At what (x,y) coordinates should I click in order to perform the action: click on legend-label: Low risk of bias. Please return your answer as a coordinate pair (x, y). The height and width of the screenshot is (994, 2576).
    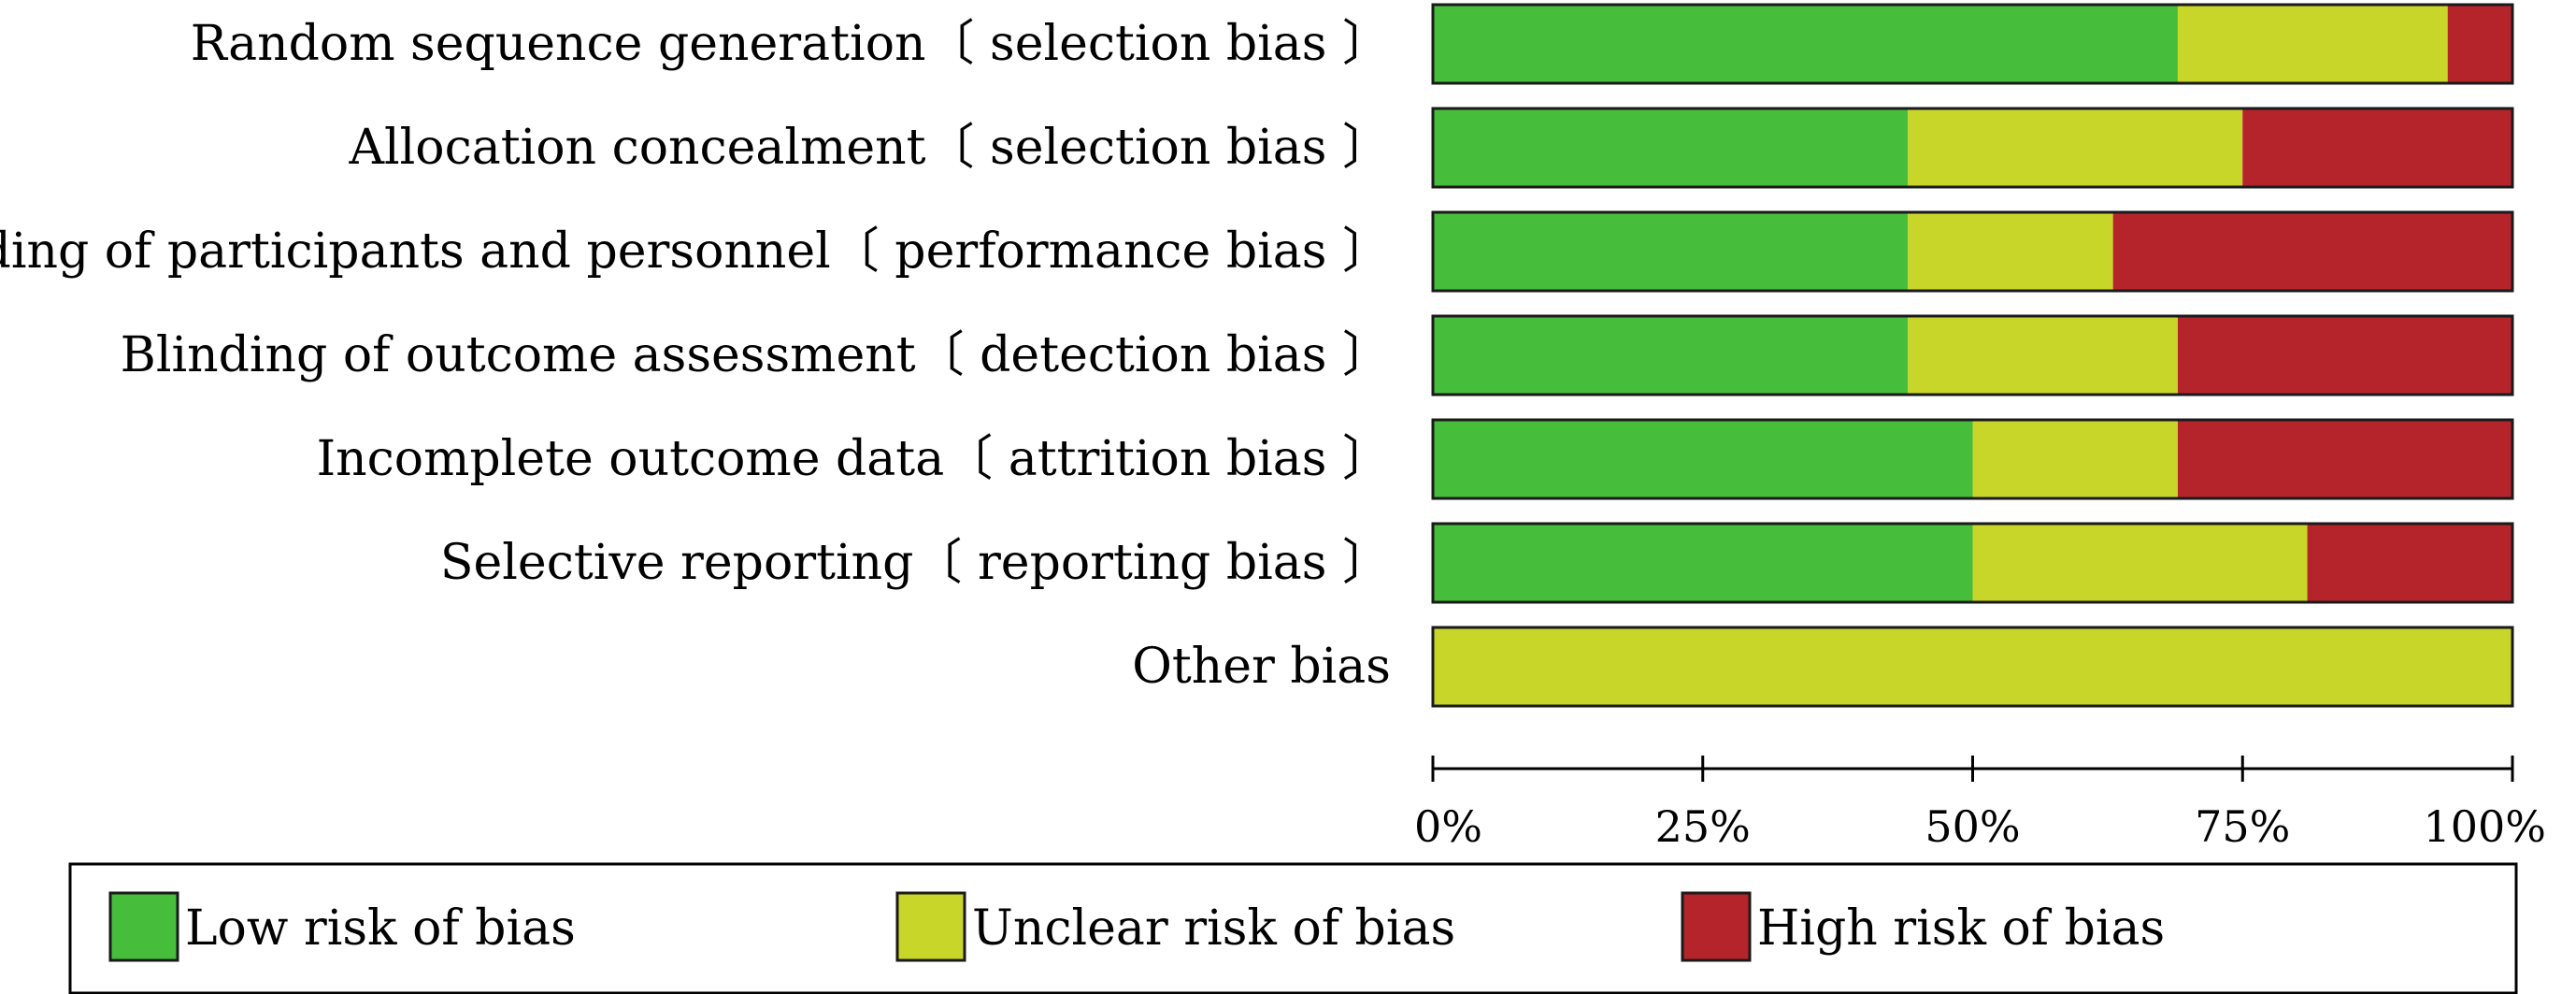
    Looking at the image, I should click on (380, 929).